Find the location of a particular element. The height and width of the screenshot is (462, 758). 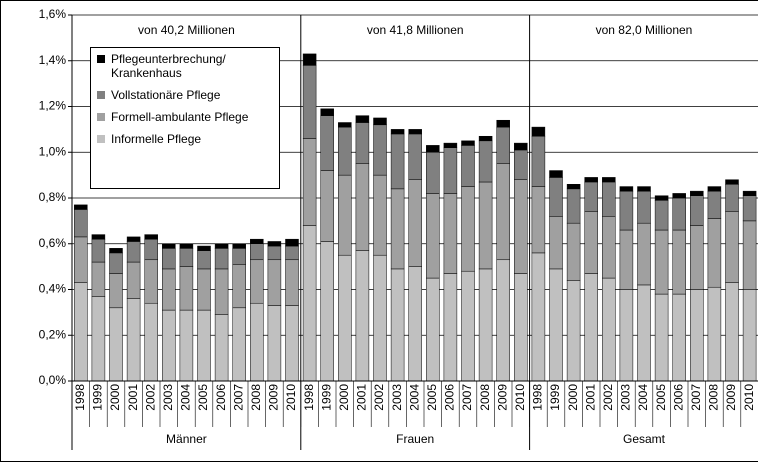

legend-item: Pflegeunterbrechung/ Krankenhaus is located at coordinates (185, 66).